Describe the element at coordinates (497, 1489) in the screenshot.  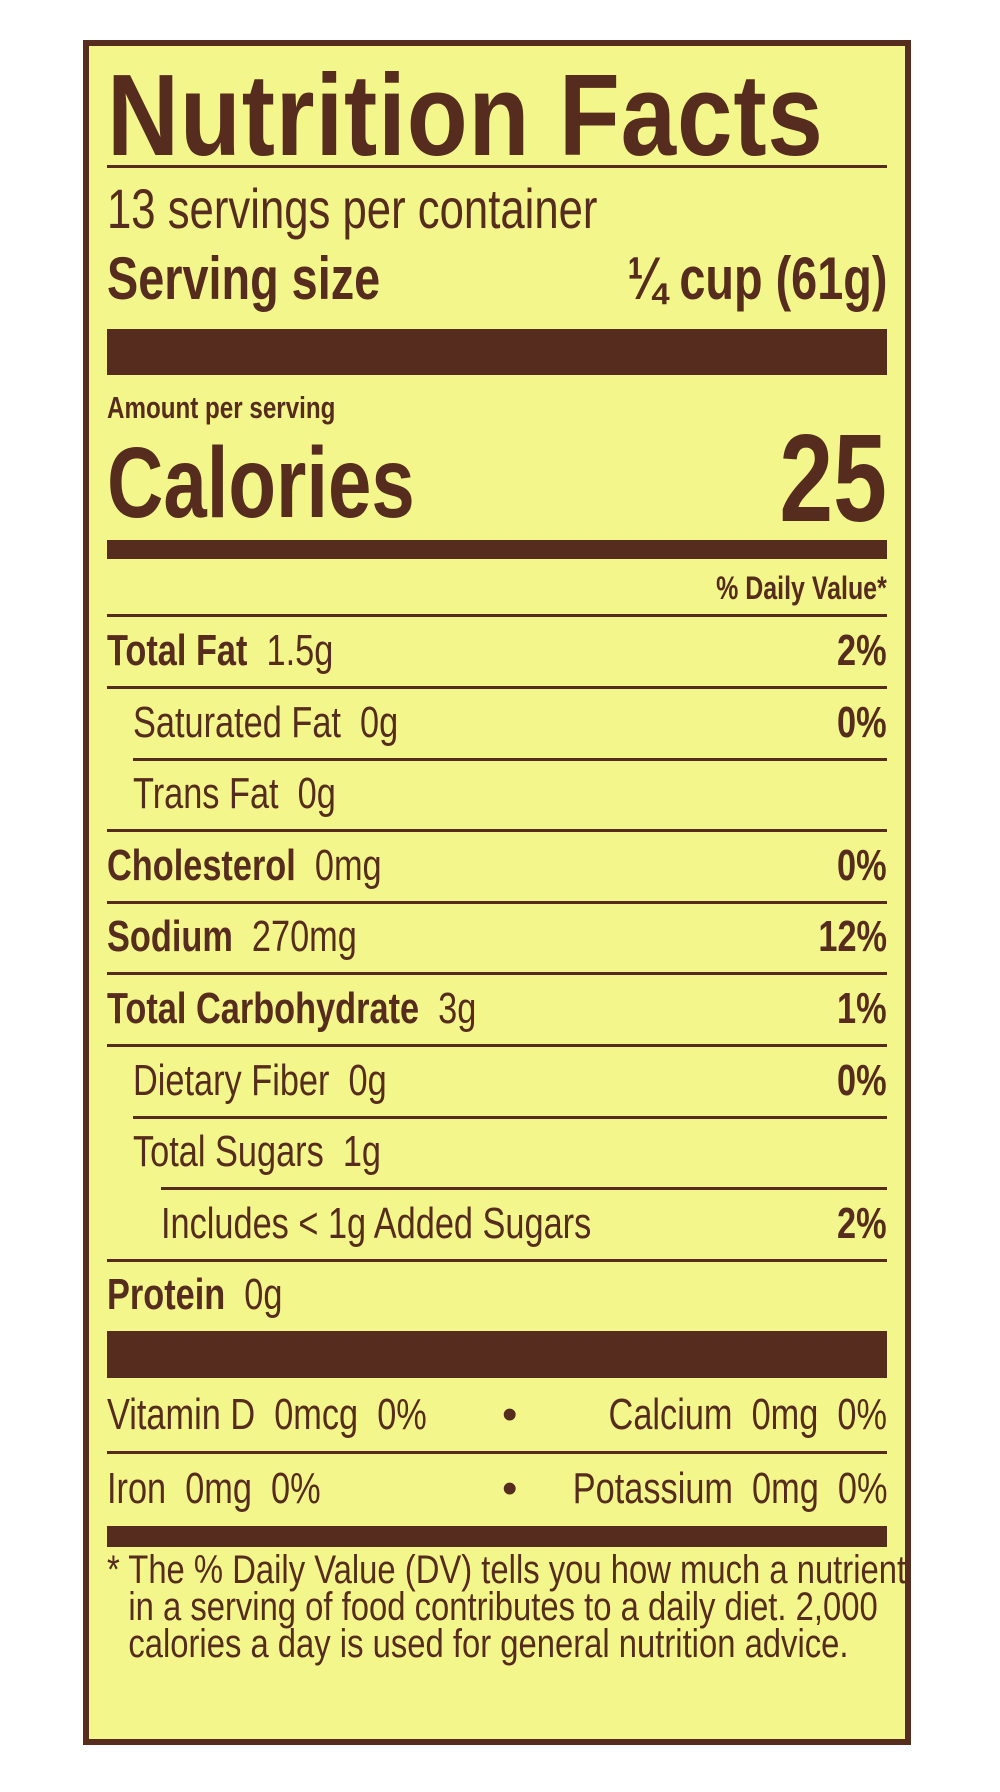
I see `mineral-row-2: Iron 0mg 0% • Potassium 0mg 0%` at that location.